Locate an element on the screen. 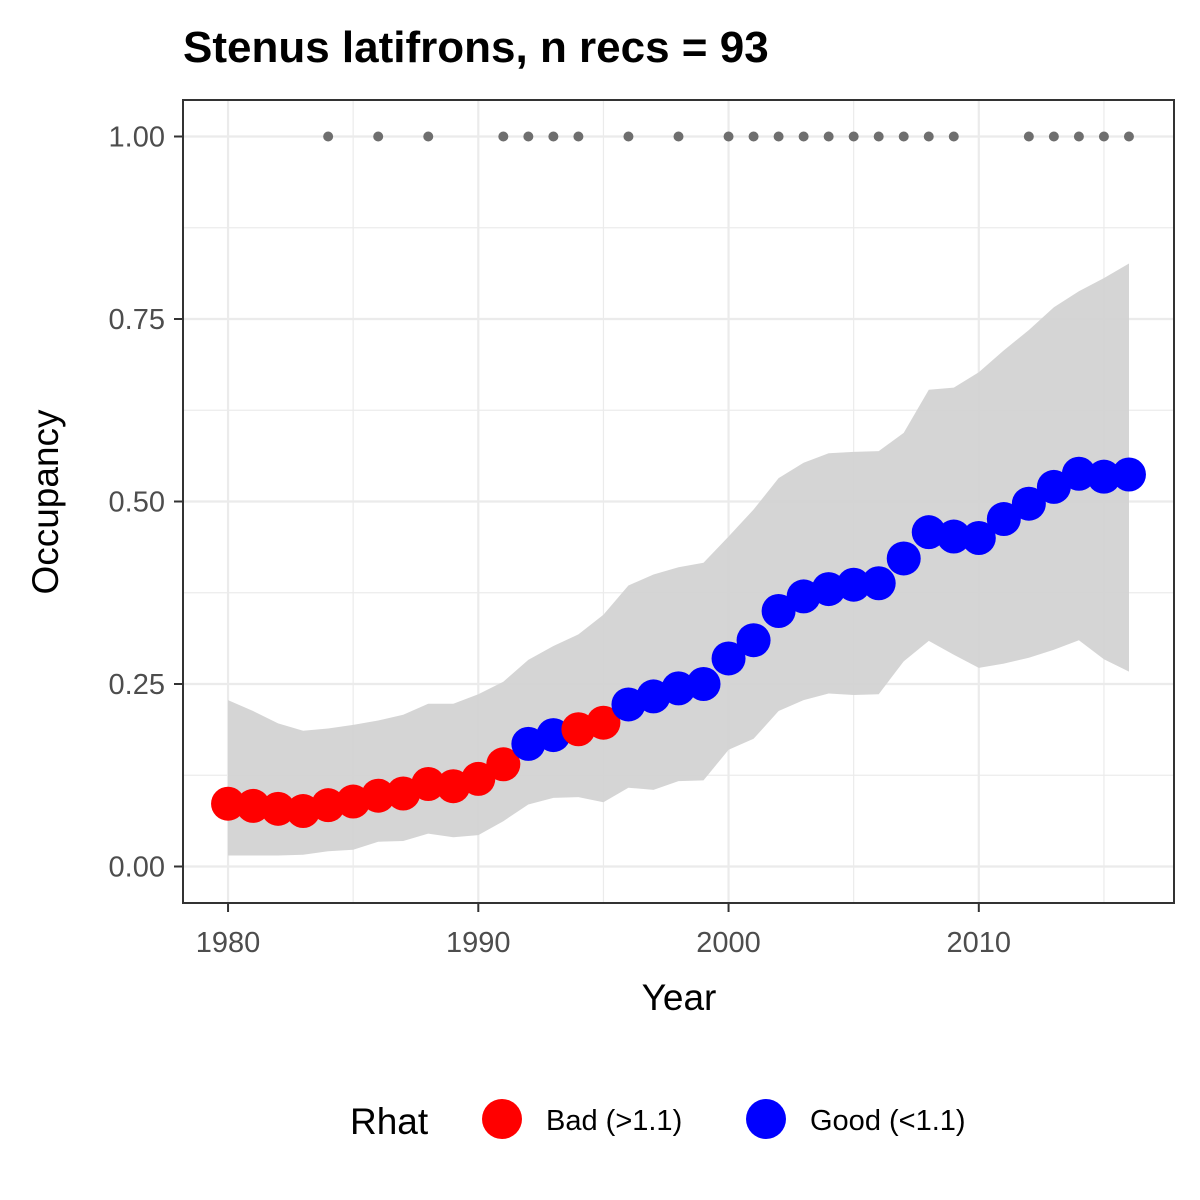 The width and height of the screenshot is (1200, 1200). x-axis-title: Year is located at coordinates (679, 997).